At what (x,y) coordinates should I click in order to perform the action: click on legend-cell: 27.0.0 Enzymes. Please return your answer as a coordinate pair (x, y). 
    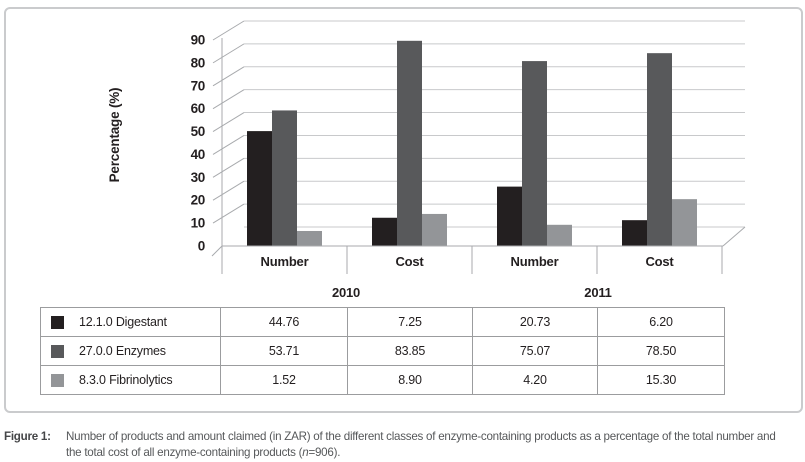
    Looking at the image, I should click on (130, 351).